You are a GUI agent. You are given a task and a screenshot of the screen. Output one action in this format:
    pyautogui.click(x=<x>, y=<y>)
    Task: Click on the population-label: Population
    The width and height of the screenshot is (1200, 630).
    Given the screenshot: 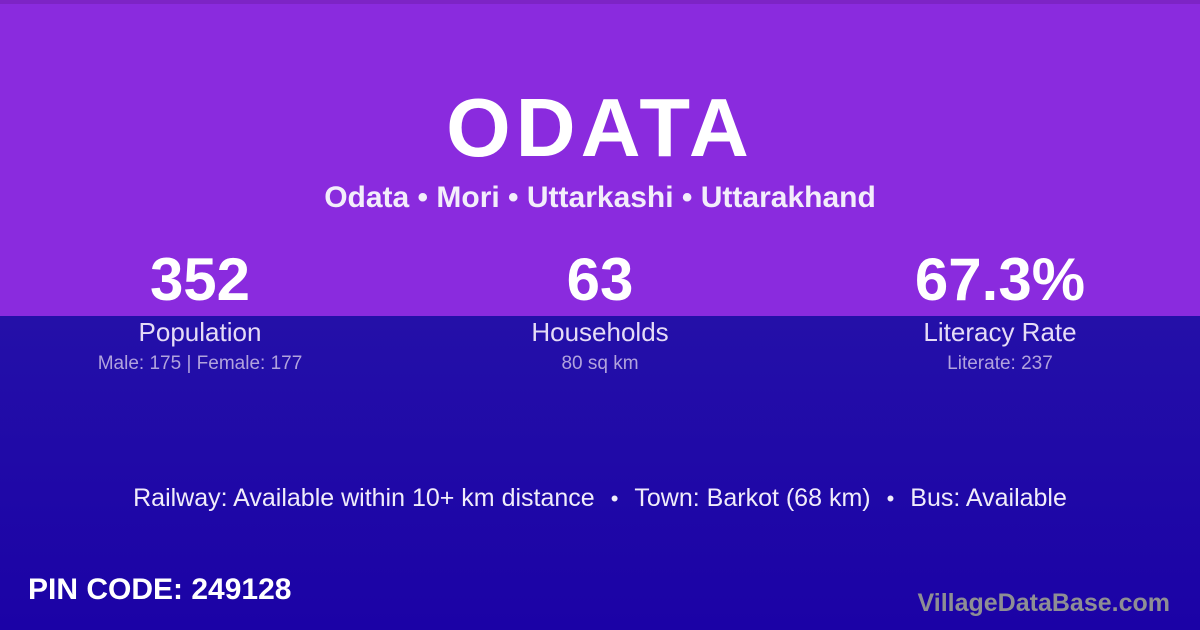 What is the action you would take?
    pyautogui.click(x=200, y=332)
    